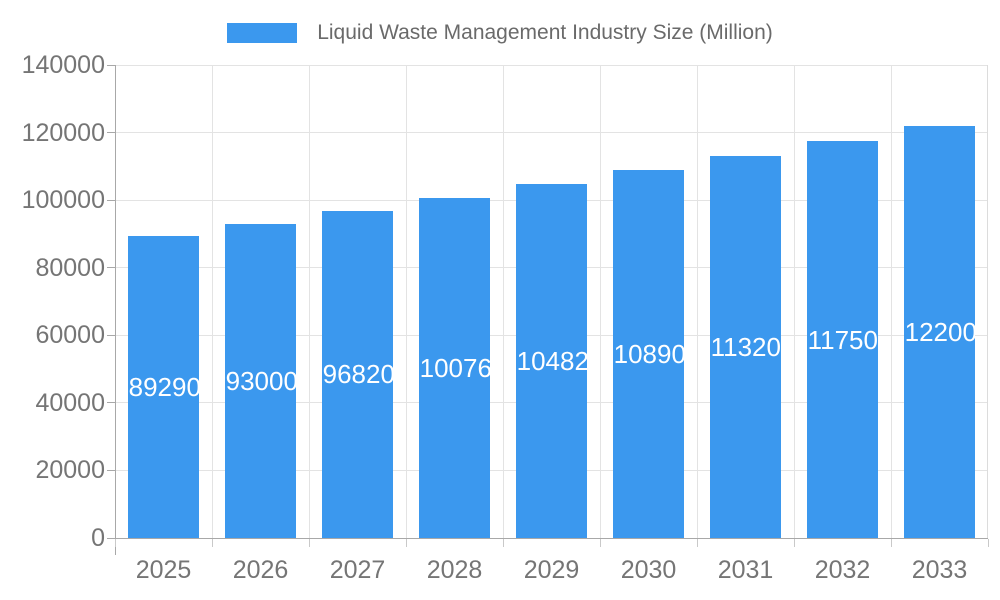  I want to click on x-axis-tick-label: 2033, so click(939, 570).